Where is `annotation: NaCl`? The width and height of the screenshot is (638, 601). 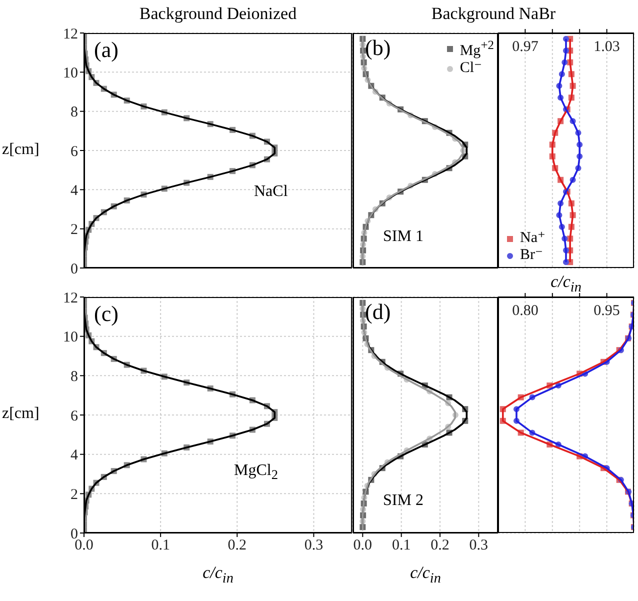
annotation: NaCl is located at coordinates (271, 192).